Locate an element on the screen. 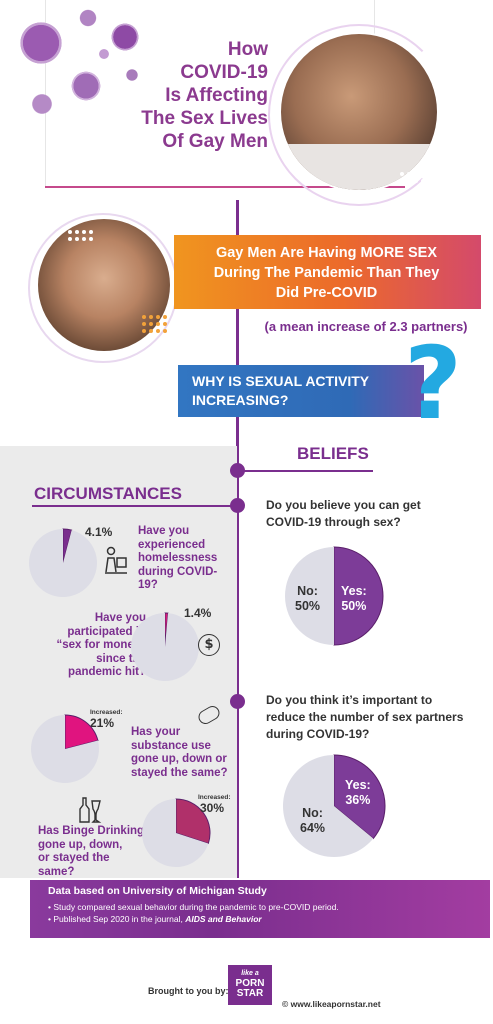  pie-slice-label-yes: Yes: 50% is located at coordinates (354, 599).